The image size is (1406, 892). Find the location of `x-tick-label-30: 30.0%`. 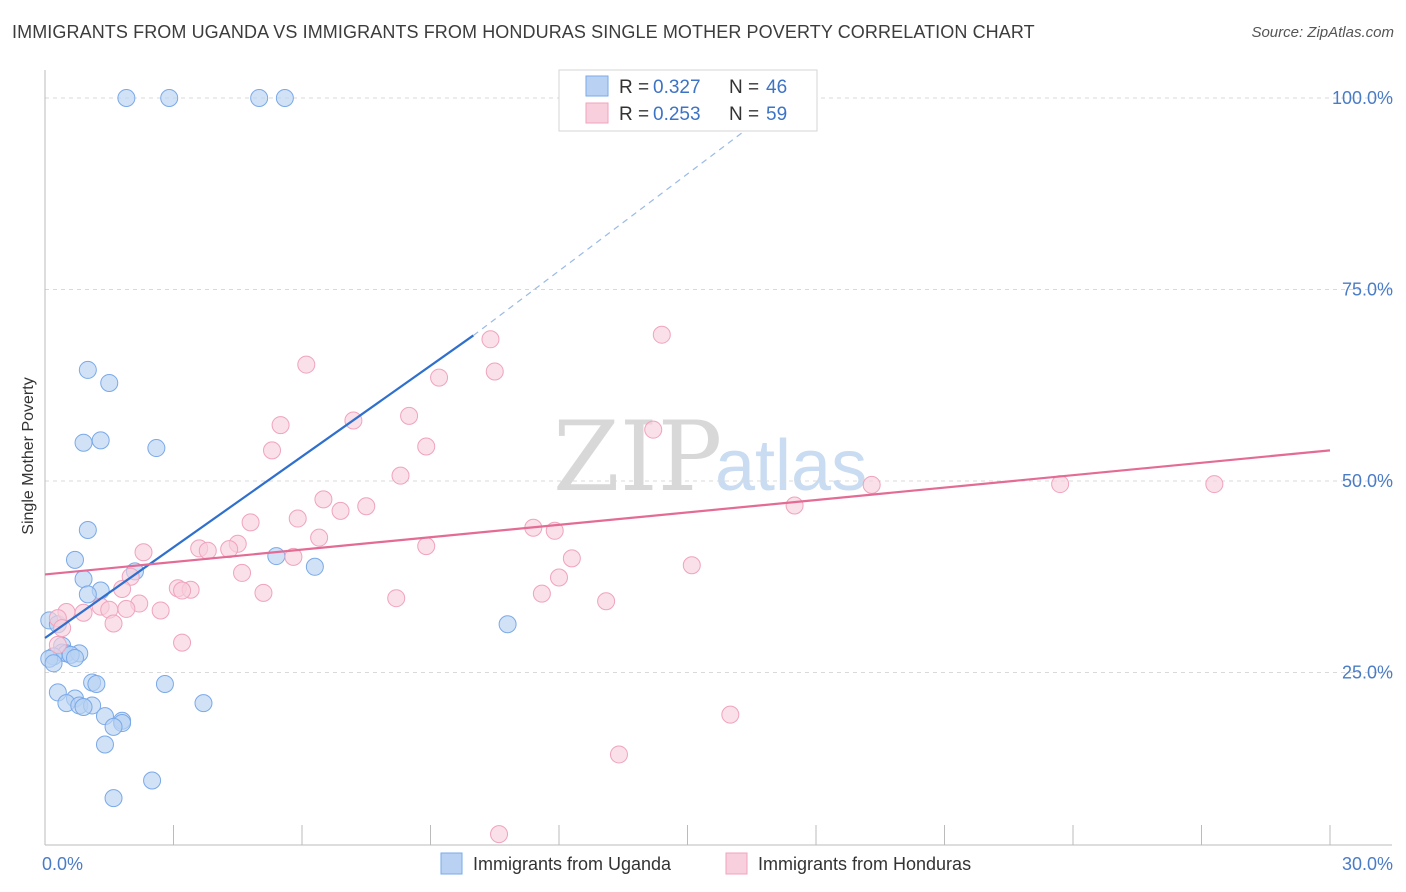

x-tick-label-30: 30.0% is located at coordinates (1367, 864).